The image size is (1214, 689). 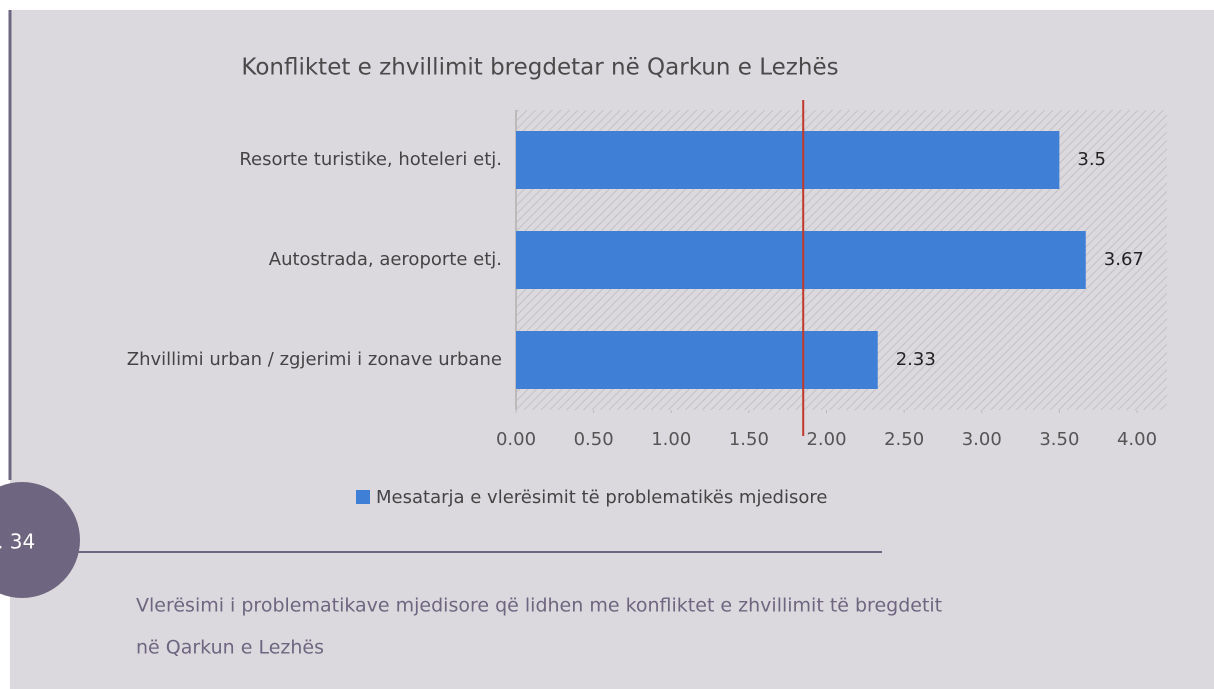 What do you see at coordinates (385, 259) in the screenshot?
I see `y-tick-label: Autostrada, aeroporte etj.` at bounding box center [385, 259].